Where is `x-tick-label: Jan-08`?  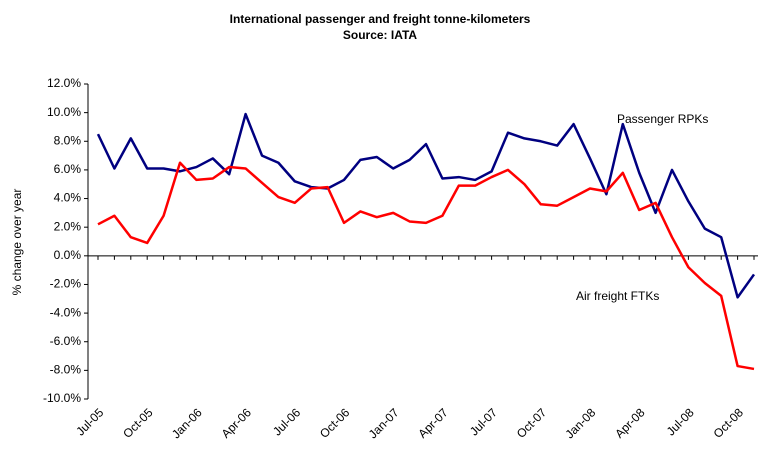
x-tick-label: Jan-08 is located at coordinates (581, 423).